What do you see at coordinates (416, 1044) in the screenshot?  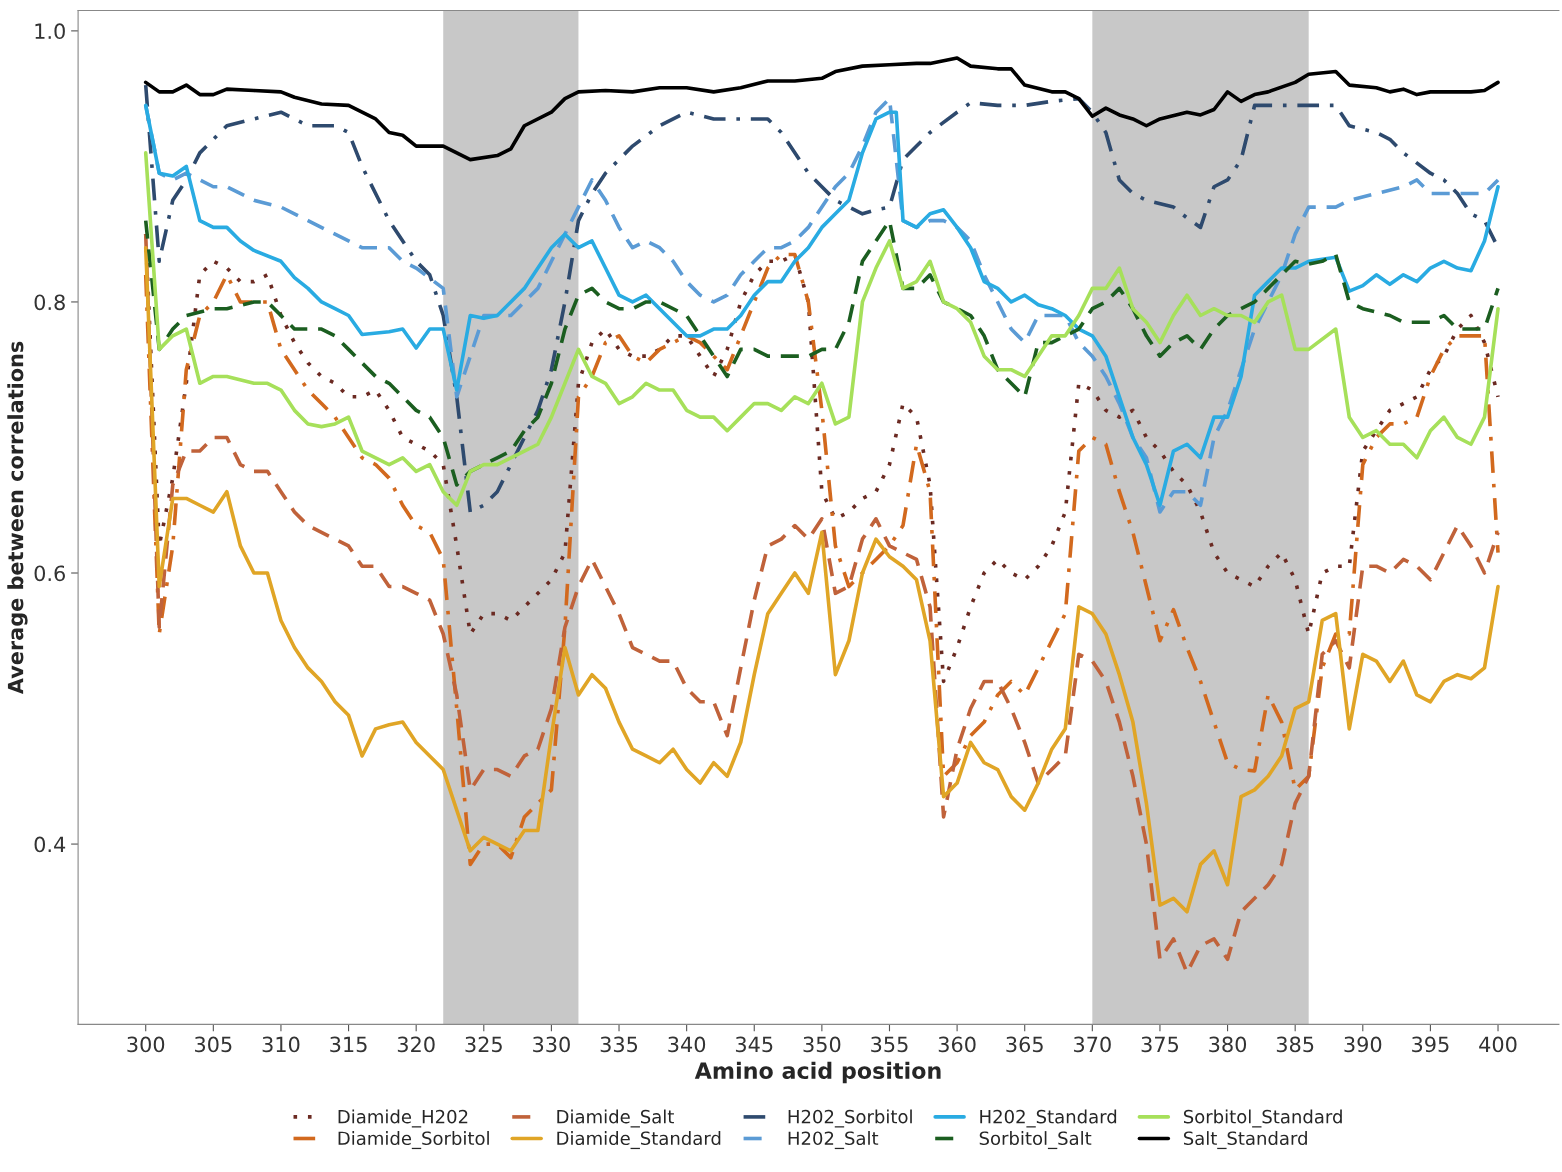 I see `x-tick-label: 320` at bounding box center [416, 1044].